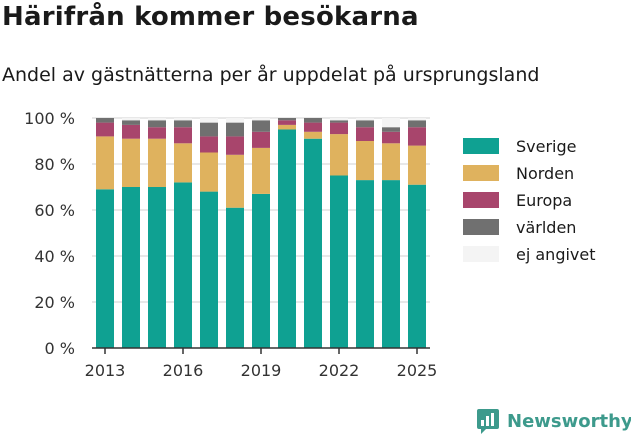 The width and height of the screenshot is (631, 439). I want to click on y-tick-label: 80 %, so click(54, 164).